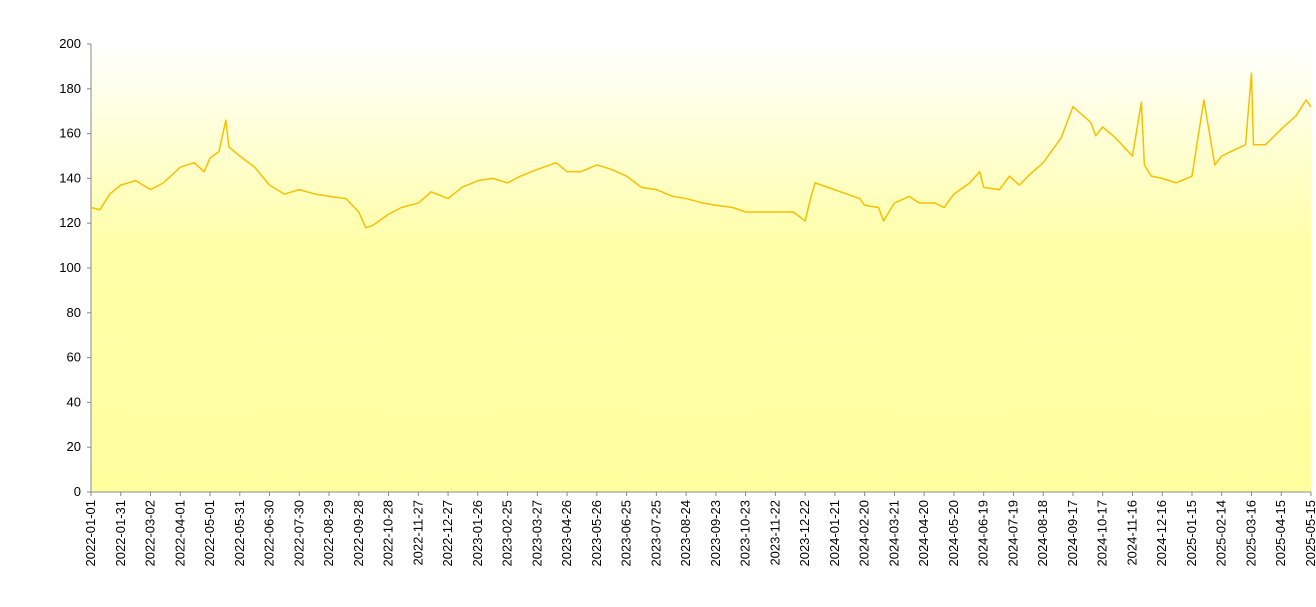 The image size is (1316, 607). What do you see at coordinates (774, 533) in the screenshot?
I see `x-tick-label: 2023-11-22` at bounding box center [774, 533].